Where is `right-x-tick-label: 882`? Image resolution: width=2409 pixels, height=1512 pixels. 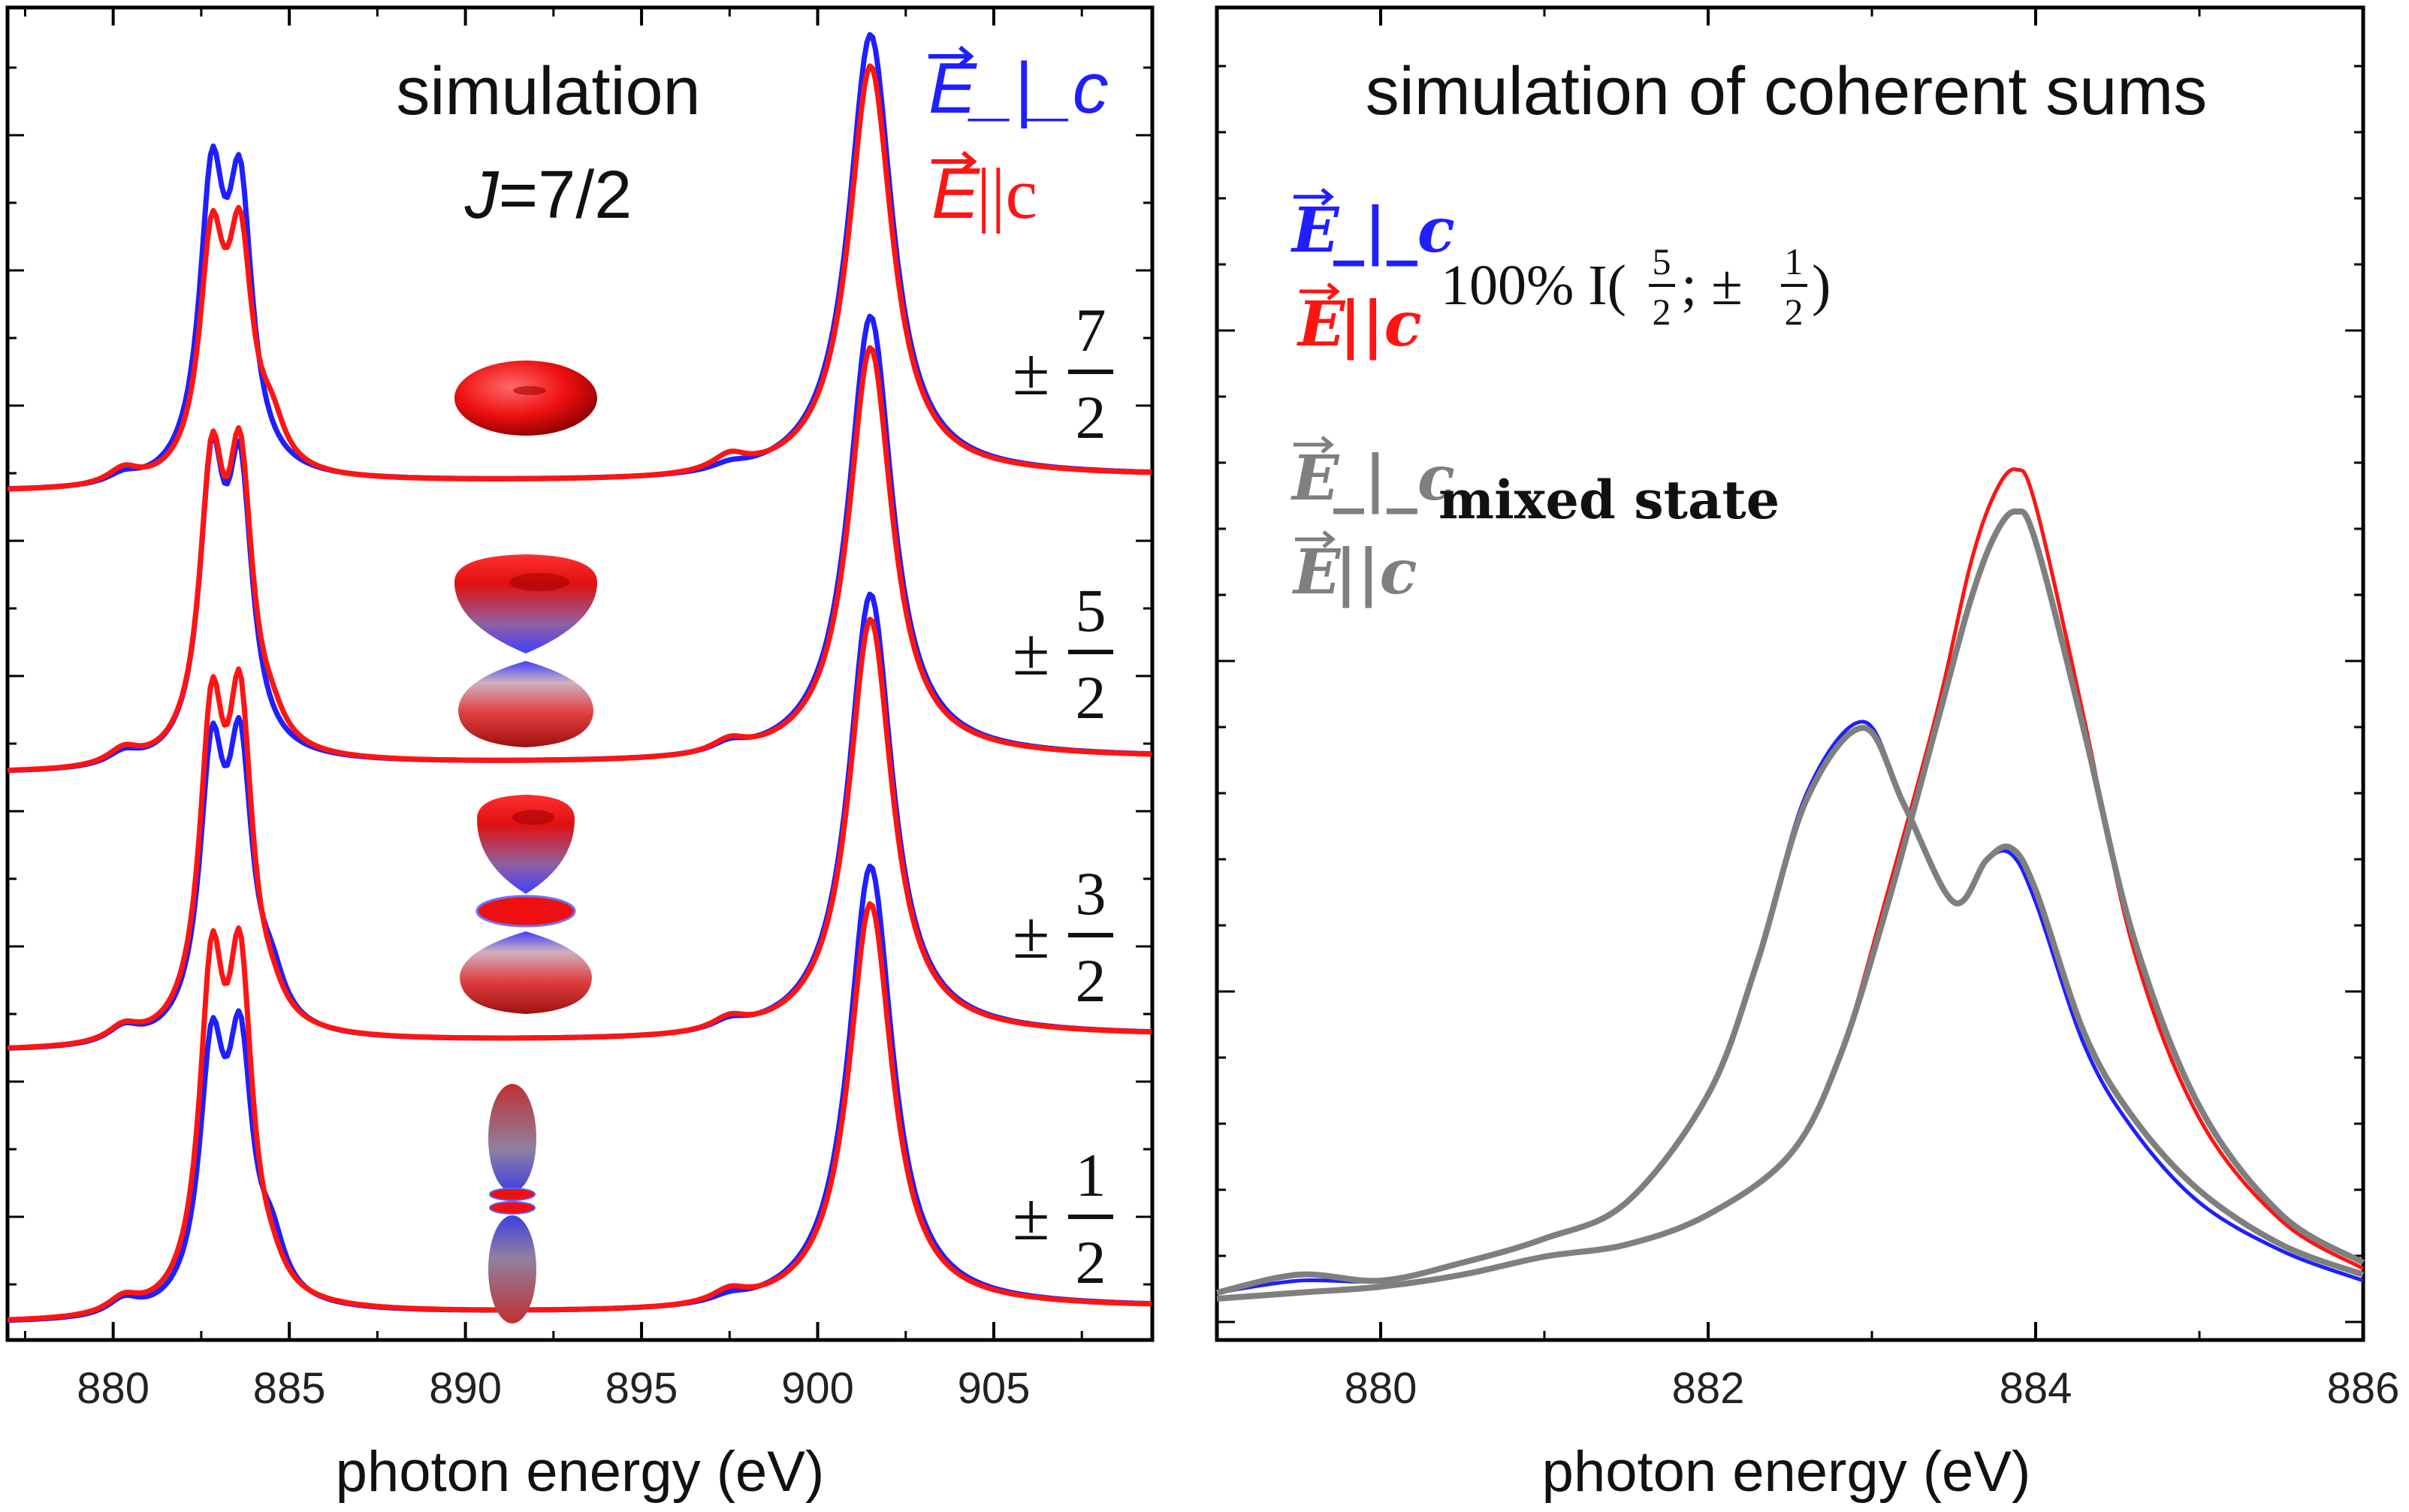 right-x-tick-label: 882 is located at coordinates (1708, 1388).